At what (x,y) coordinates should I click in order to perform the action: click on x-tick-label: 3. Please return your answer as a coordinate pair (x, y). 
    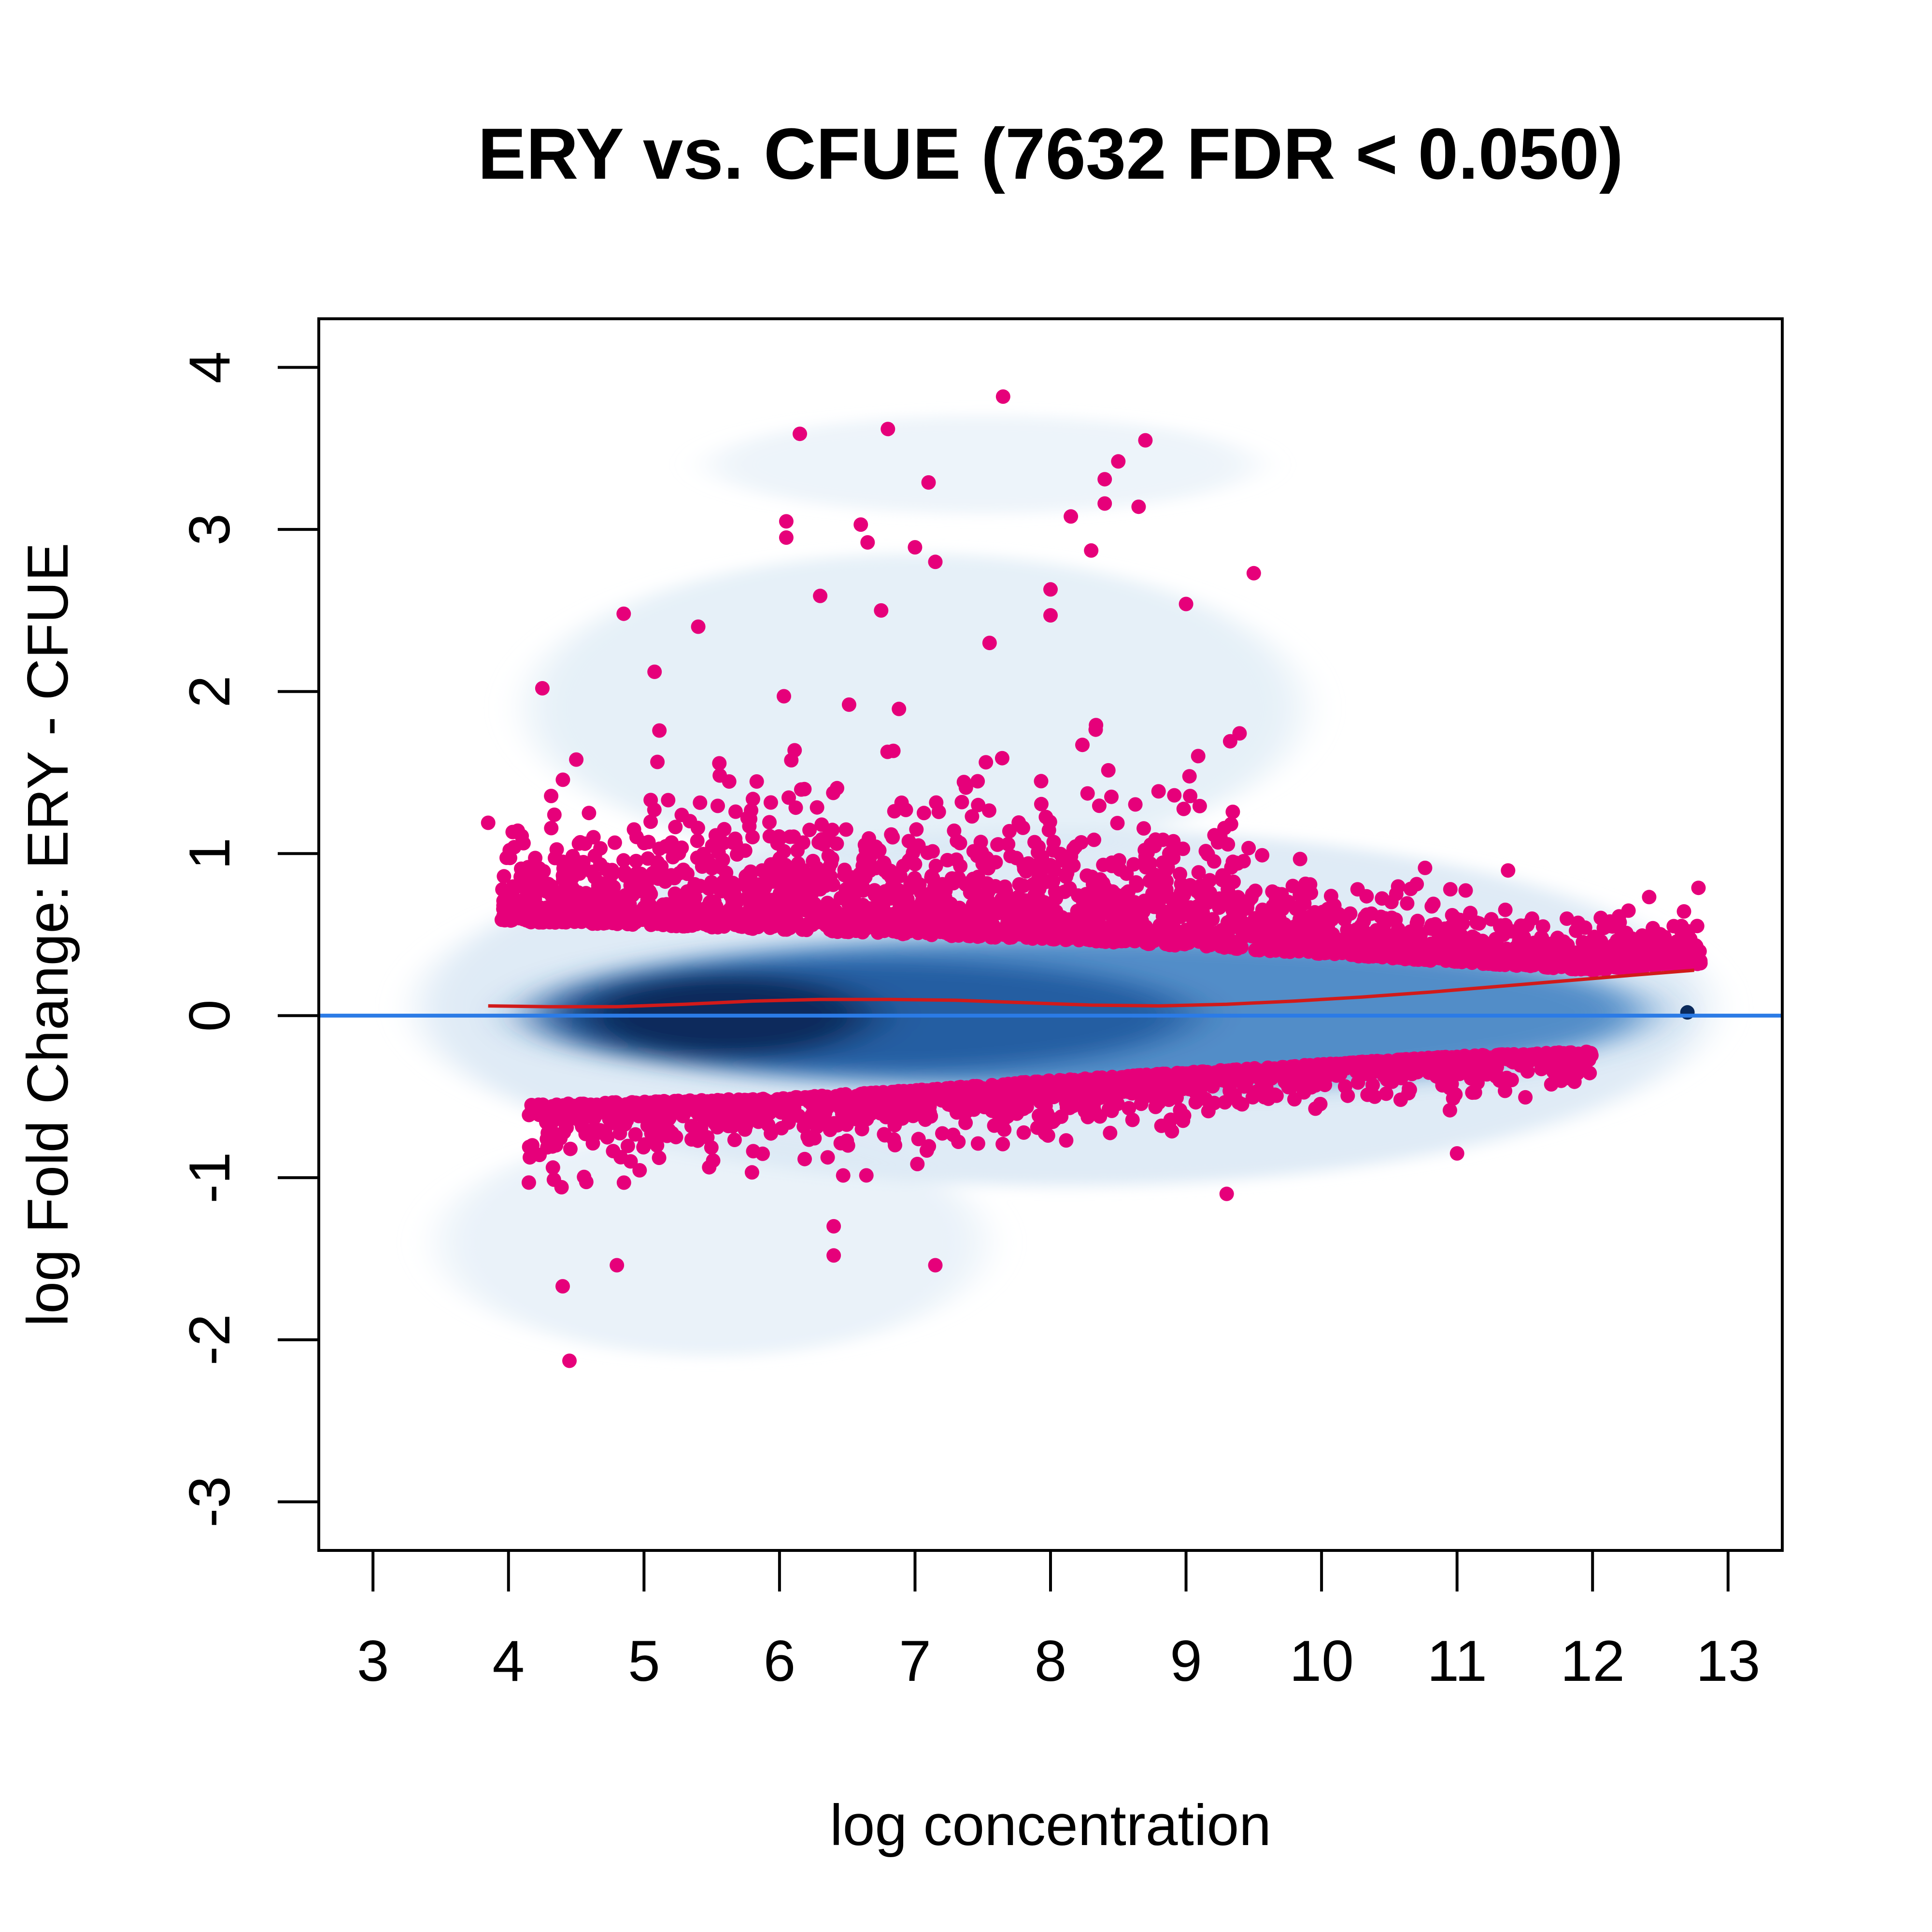
    Looking at the image, I should click on (373, 1661).